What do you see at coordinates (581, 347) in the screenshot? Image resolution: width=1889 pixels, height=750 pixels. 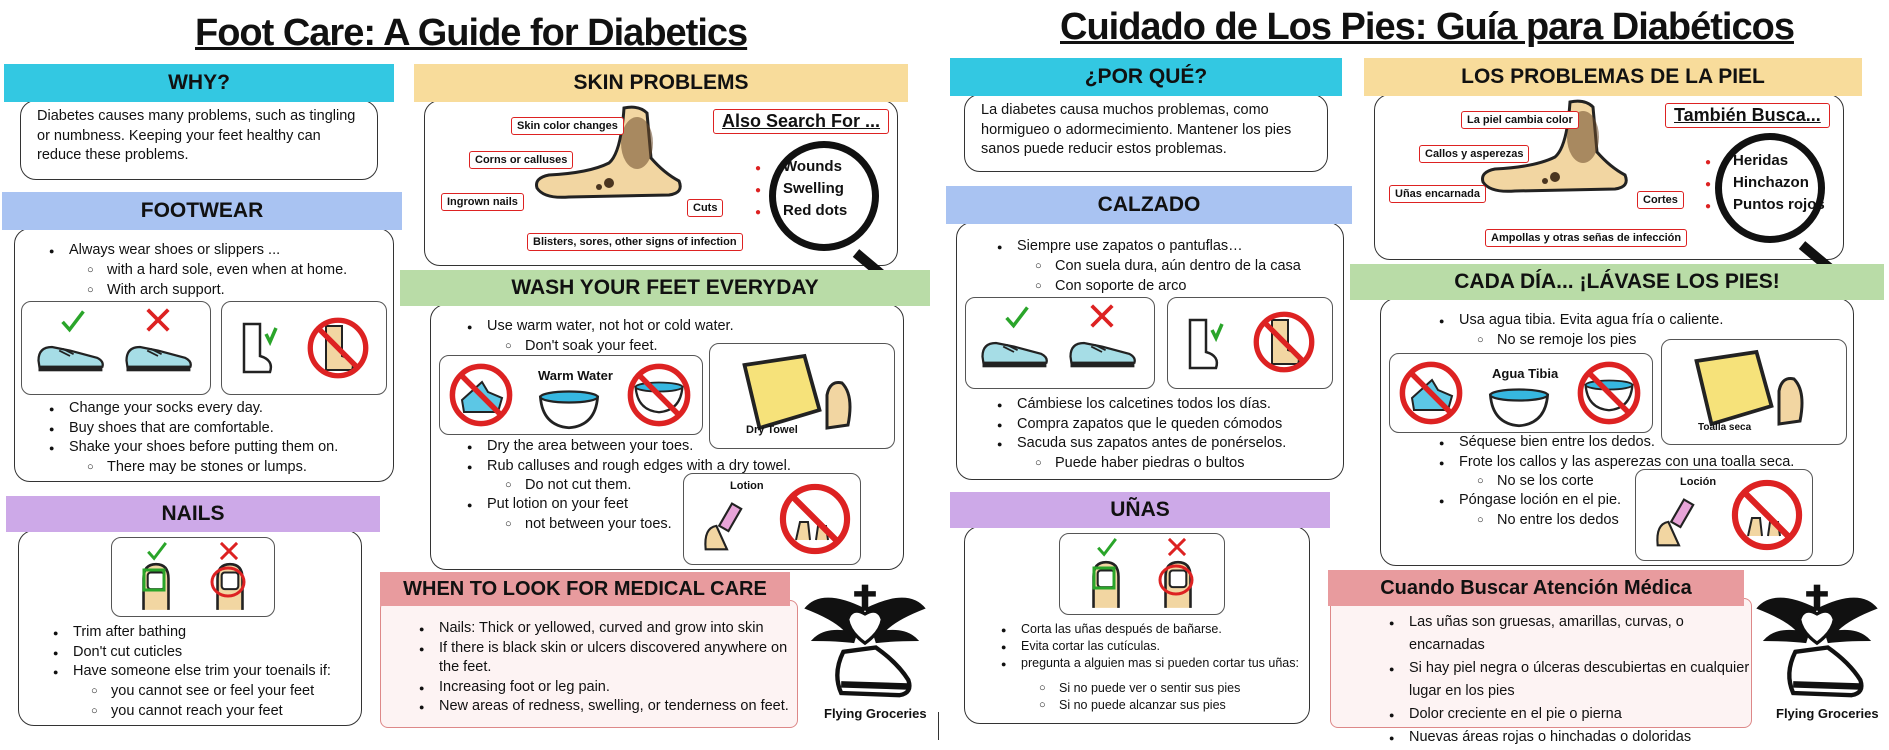 I see `list-item: Don't soak your feet.` at bounding box center [581, 347].